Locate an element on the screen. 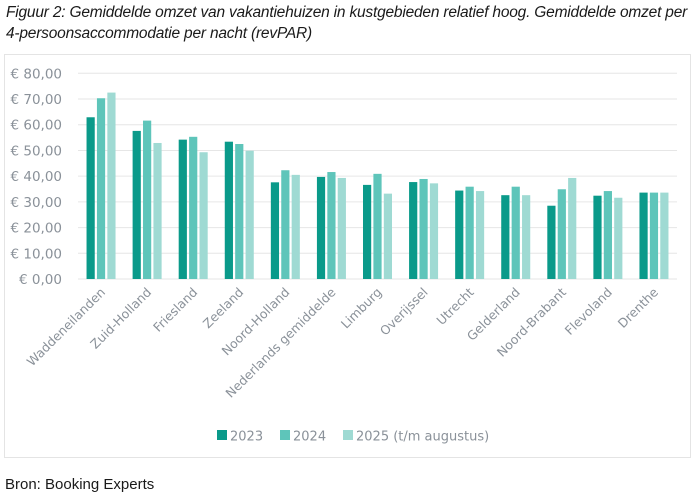  legend-item-2024: 2024 is located at coordinates (303, 437).